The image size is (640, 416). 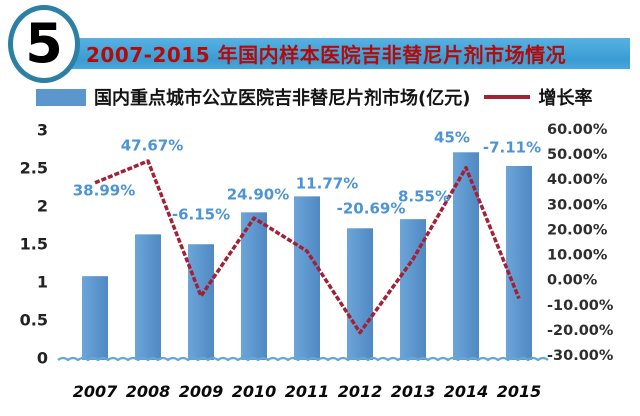 What do you see at coordinates (326, 55) in the screenshot?
I see `page-title: 2007-2015 年国内样本医院吉非替尼片剂市场情况` at bounding box center [326, 55].